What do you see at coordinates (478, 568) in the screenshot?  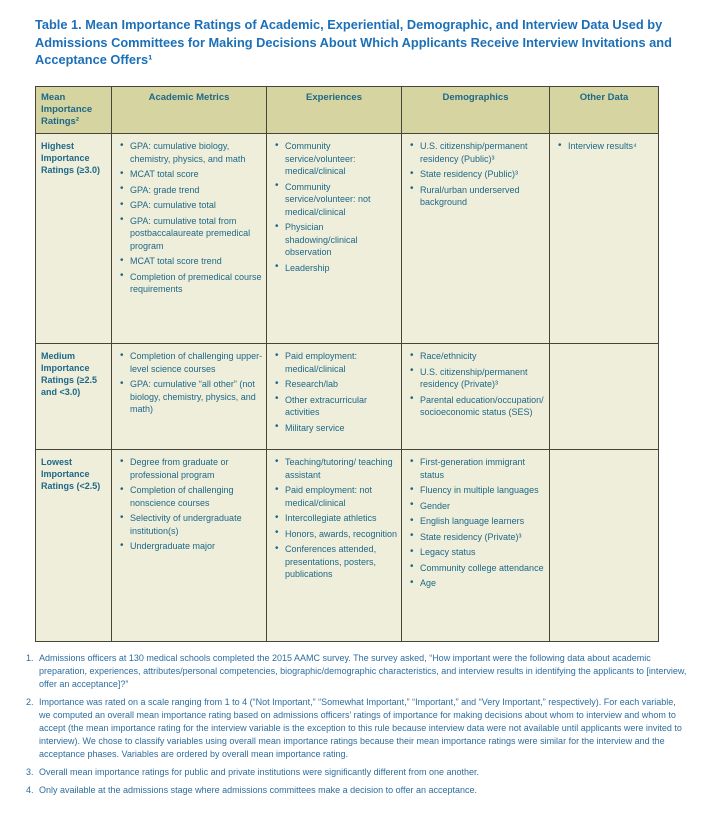 I see `bullet-item: Community college attendance` at bounding box center [478, 568].